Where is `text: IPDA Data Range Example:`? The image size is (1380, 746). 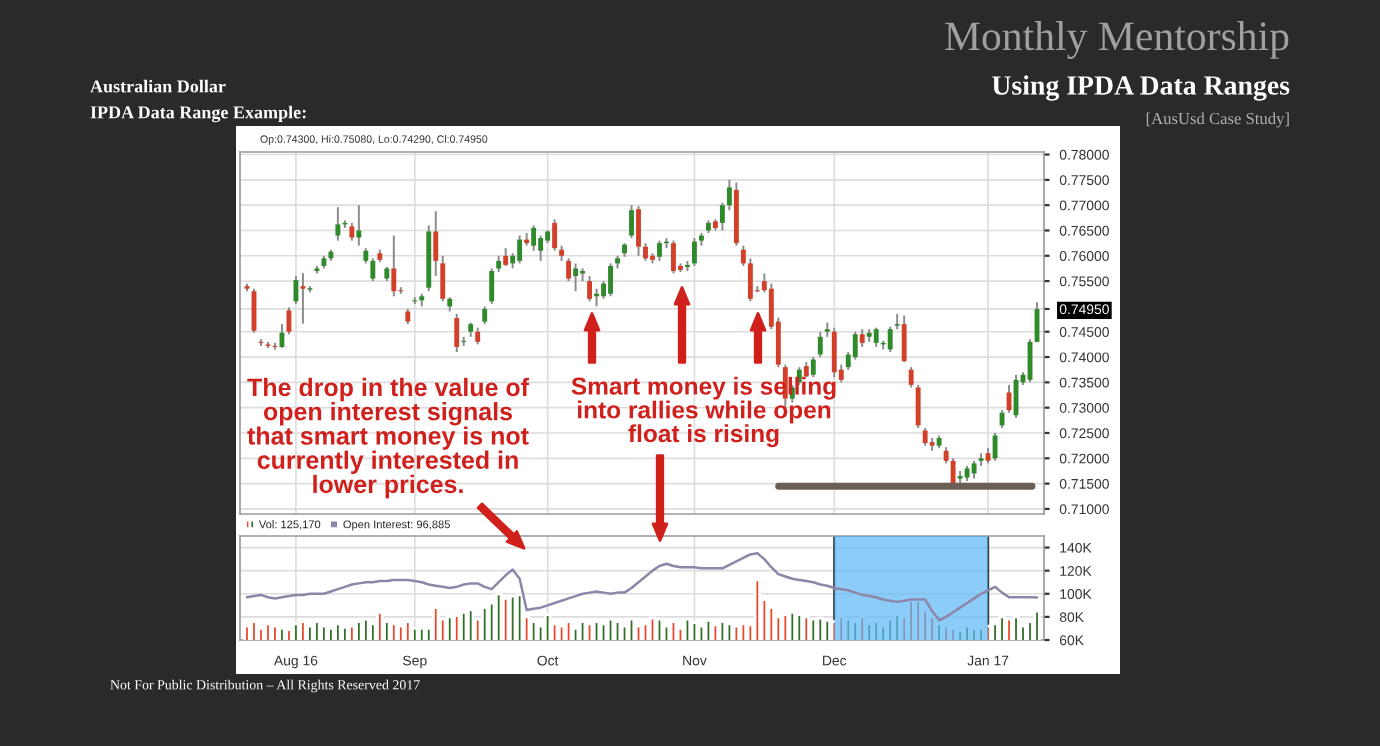
text: IPDA Data Range Example: is located at coordinates (198, 114).